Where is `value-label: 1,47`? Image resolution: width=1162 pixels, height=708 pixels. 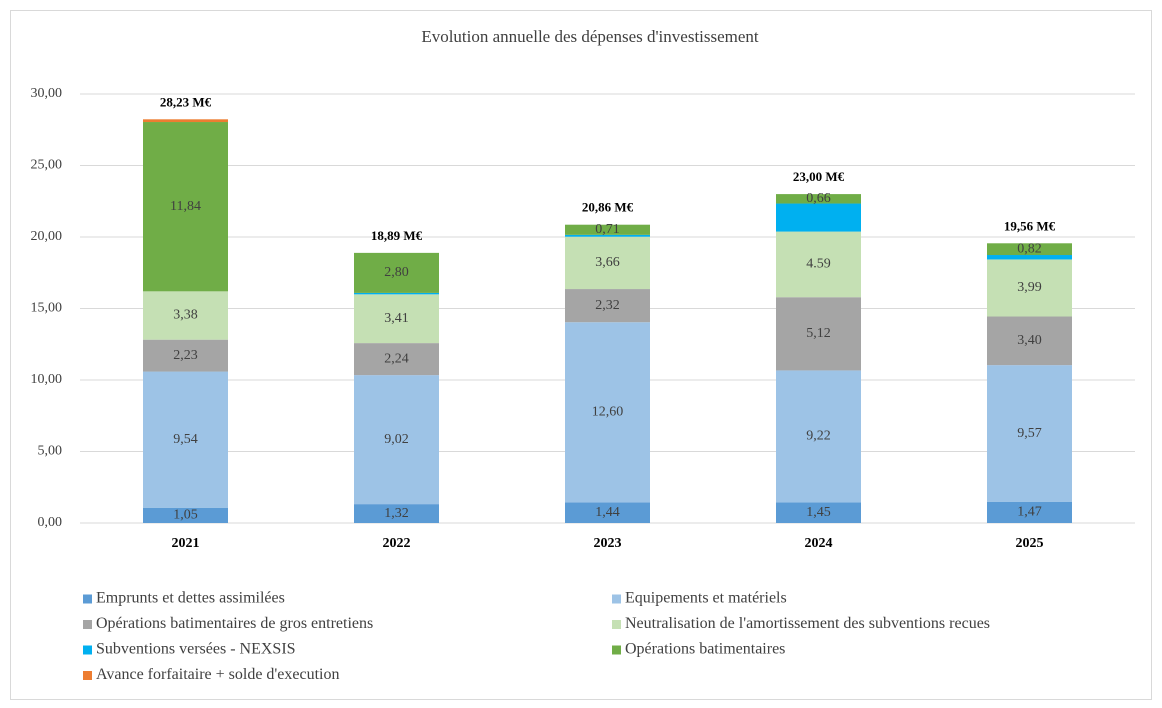 value-label: 1,47 is located at coordinates (1029, 512).